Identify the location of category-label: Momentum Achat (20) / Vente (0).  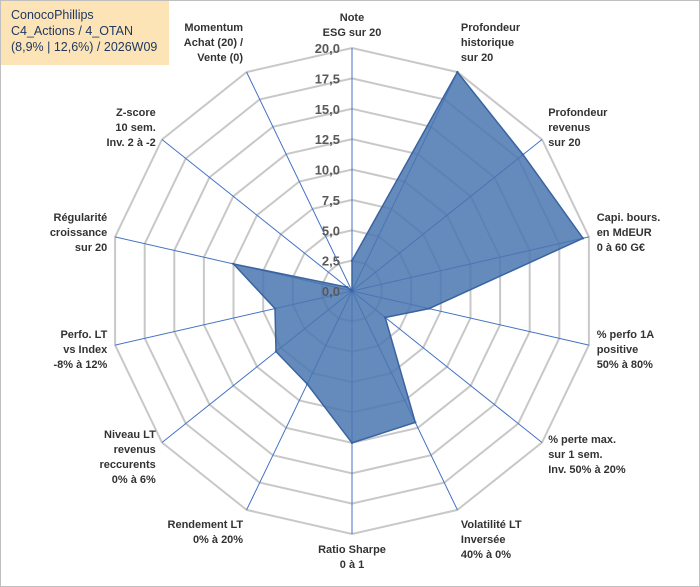
(214, 43).